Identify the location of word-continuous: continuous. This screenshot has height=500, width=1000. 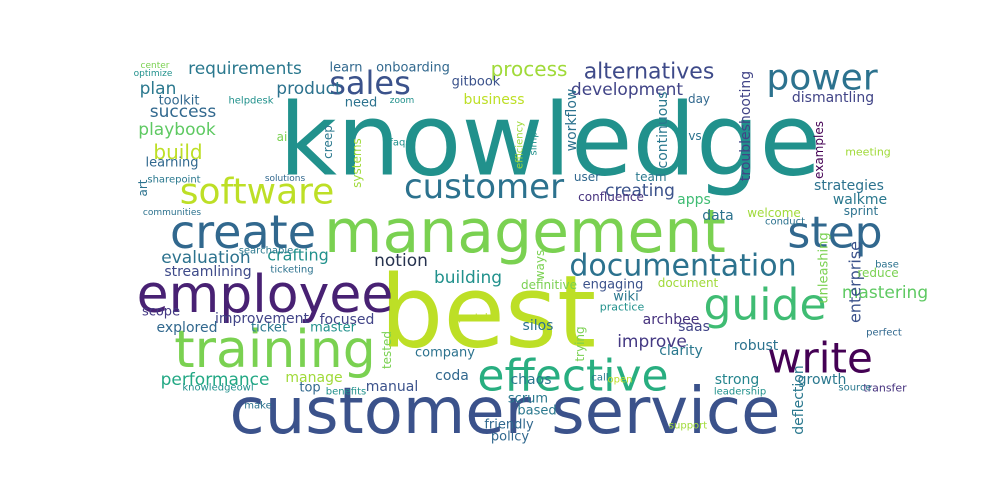
(663, 130).